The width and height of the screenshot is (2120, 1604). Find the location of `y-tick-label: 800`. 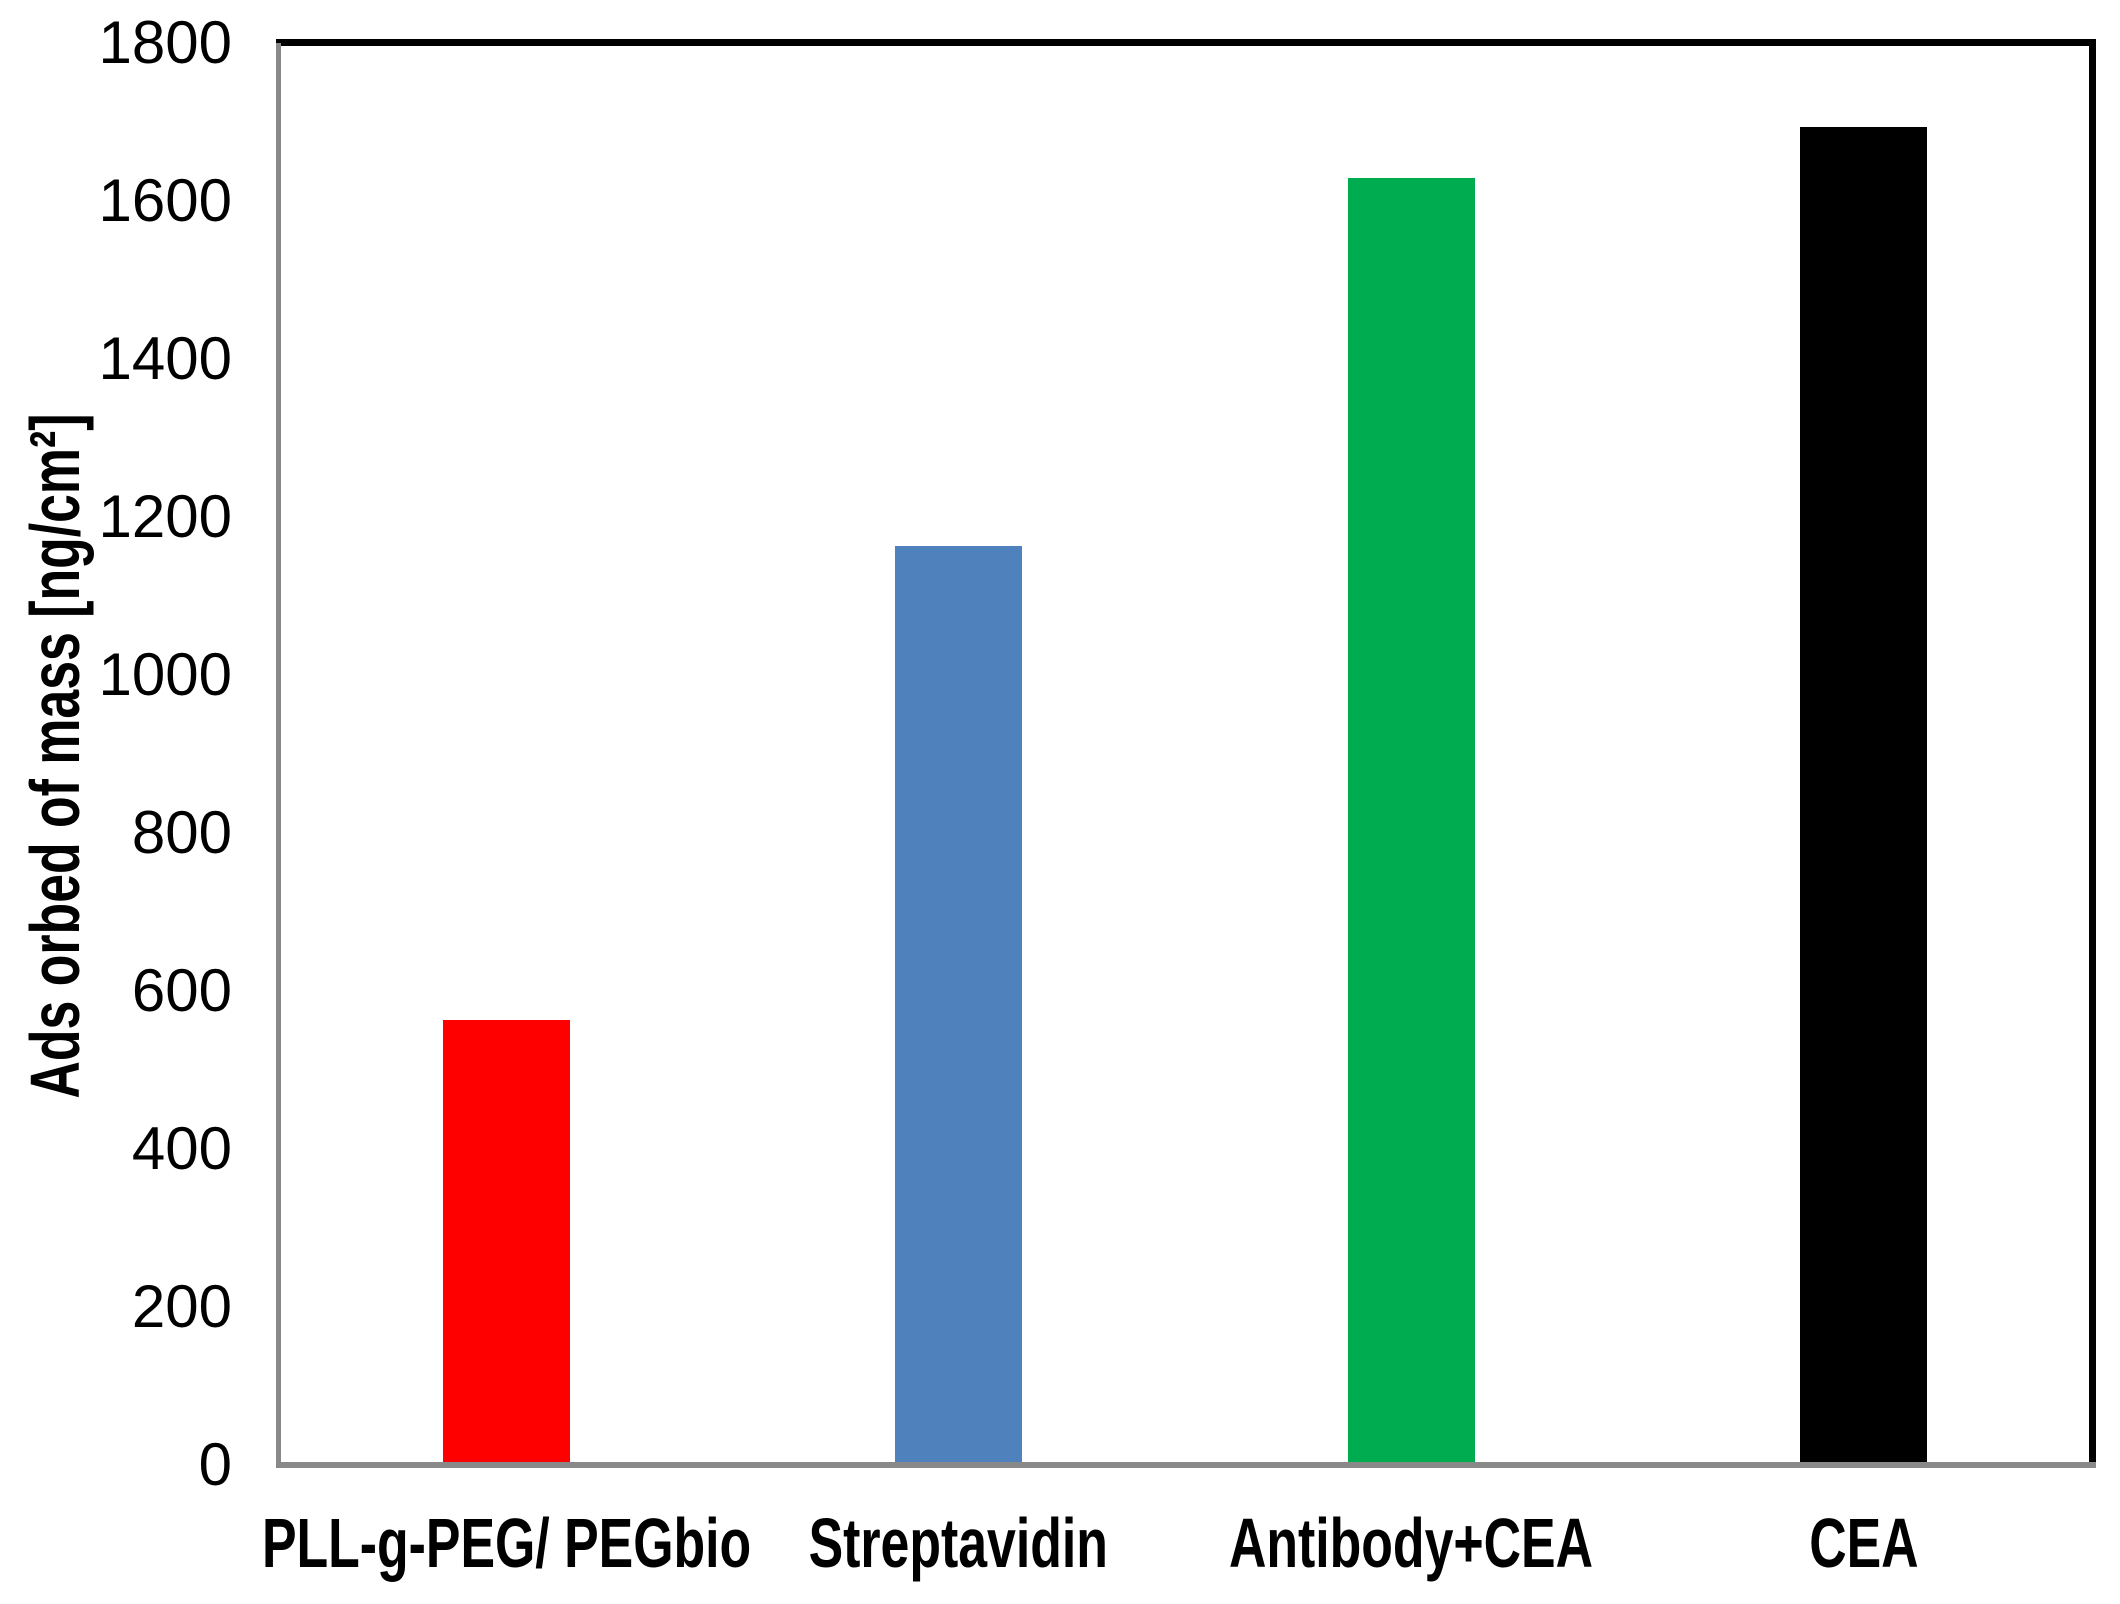

y-tick-label: 800 is located at coordinates (181, 832).